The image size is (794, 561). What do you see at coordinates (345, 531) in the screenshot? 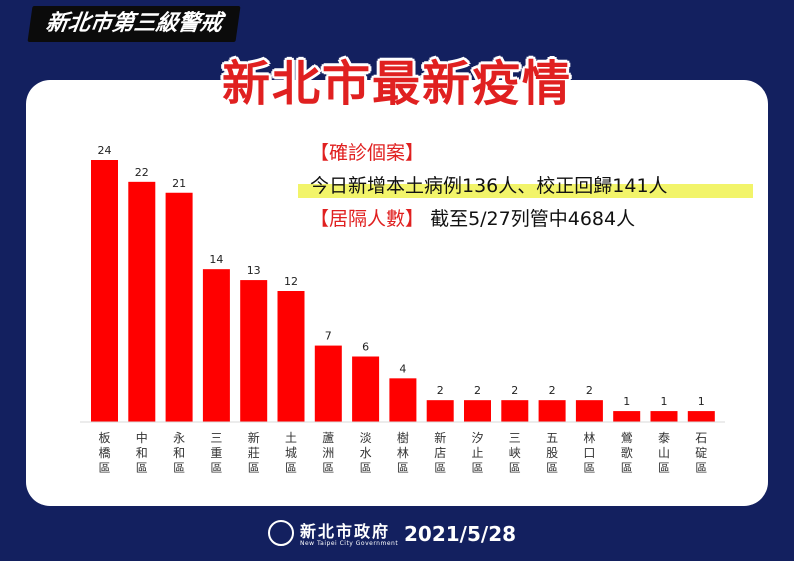
I see `government-logo-name: 新北市政府` at bounding box center [345, 531].